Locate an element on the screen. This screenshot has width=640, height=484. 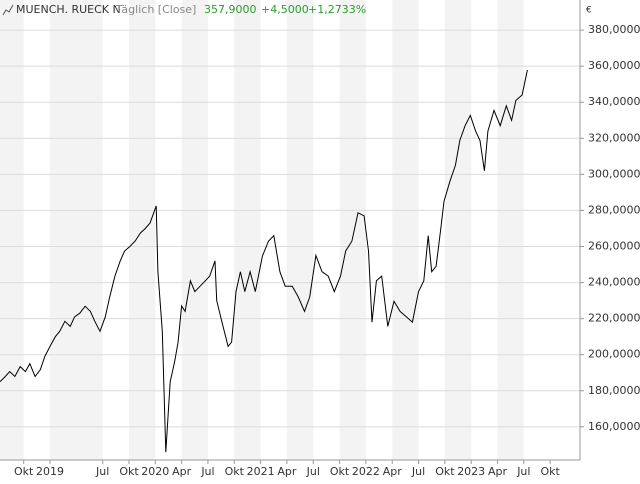
x-tick-label: 2021 is located at coordinates (261, 471).